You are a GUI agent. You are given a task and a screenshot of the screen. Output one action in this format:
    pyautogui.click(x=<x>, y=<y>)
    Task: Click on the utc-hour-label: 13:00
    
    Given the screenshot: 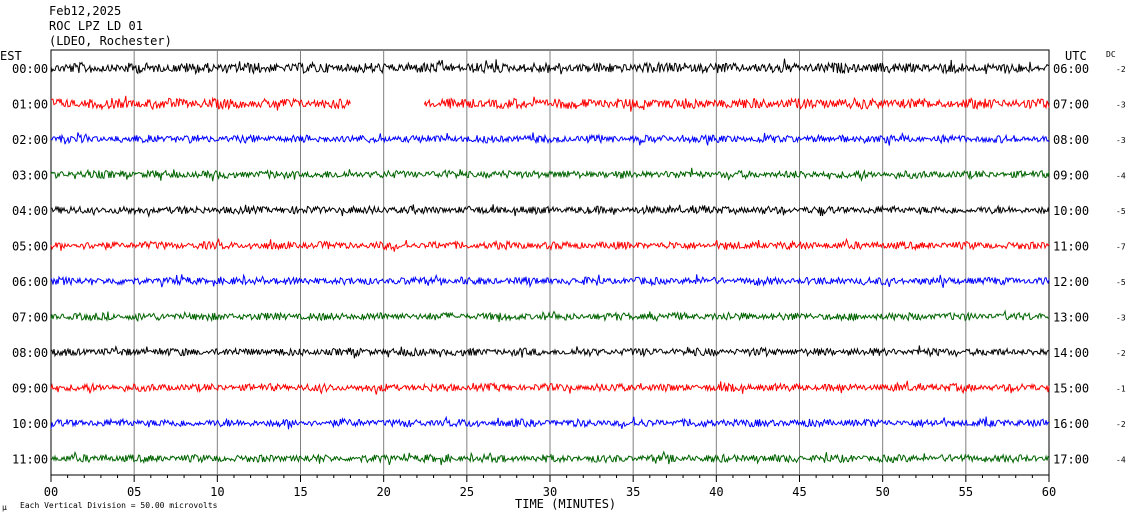 What is the action you would take?
    pyautogui.click(x=1071, y=318)
    